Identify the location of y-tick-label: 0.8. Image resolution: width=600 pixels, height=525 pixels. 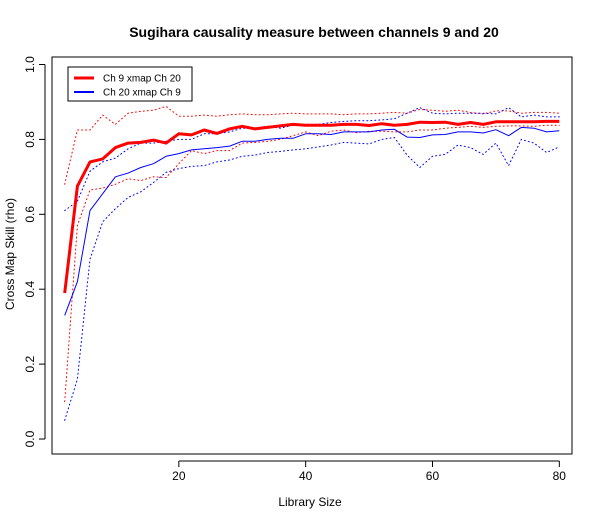
(30, 139).